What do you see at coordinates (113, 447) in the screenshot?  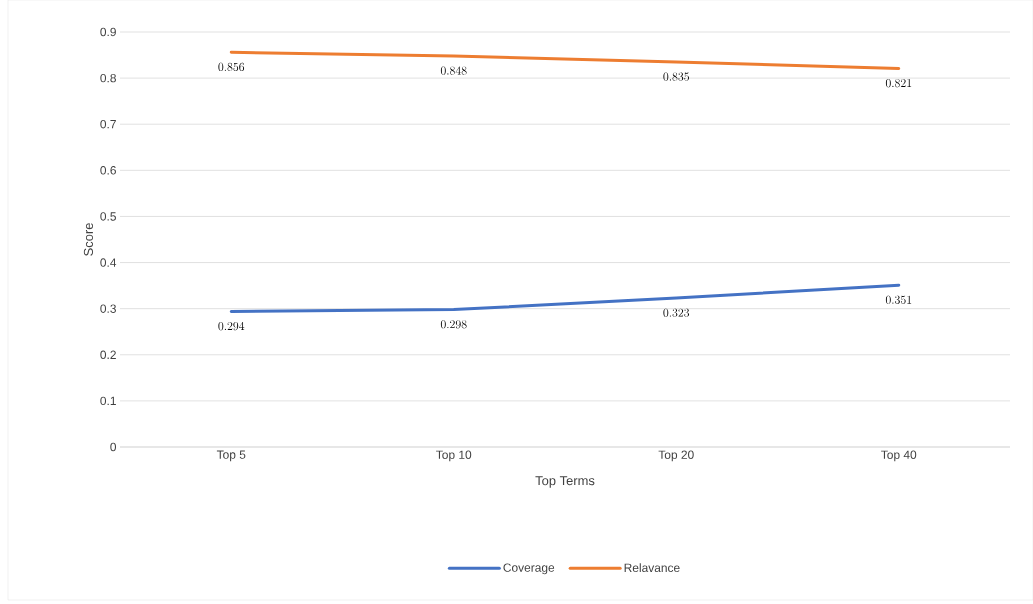 I see `y-tick-label: 0` at bounding box center [113, 447].